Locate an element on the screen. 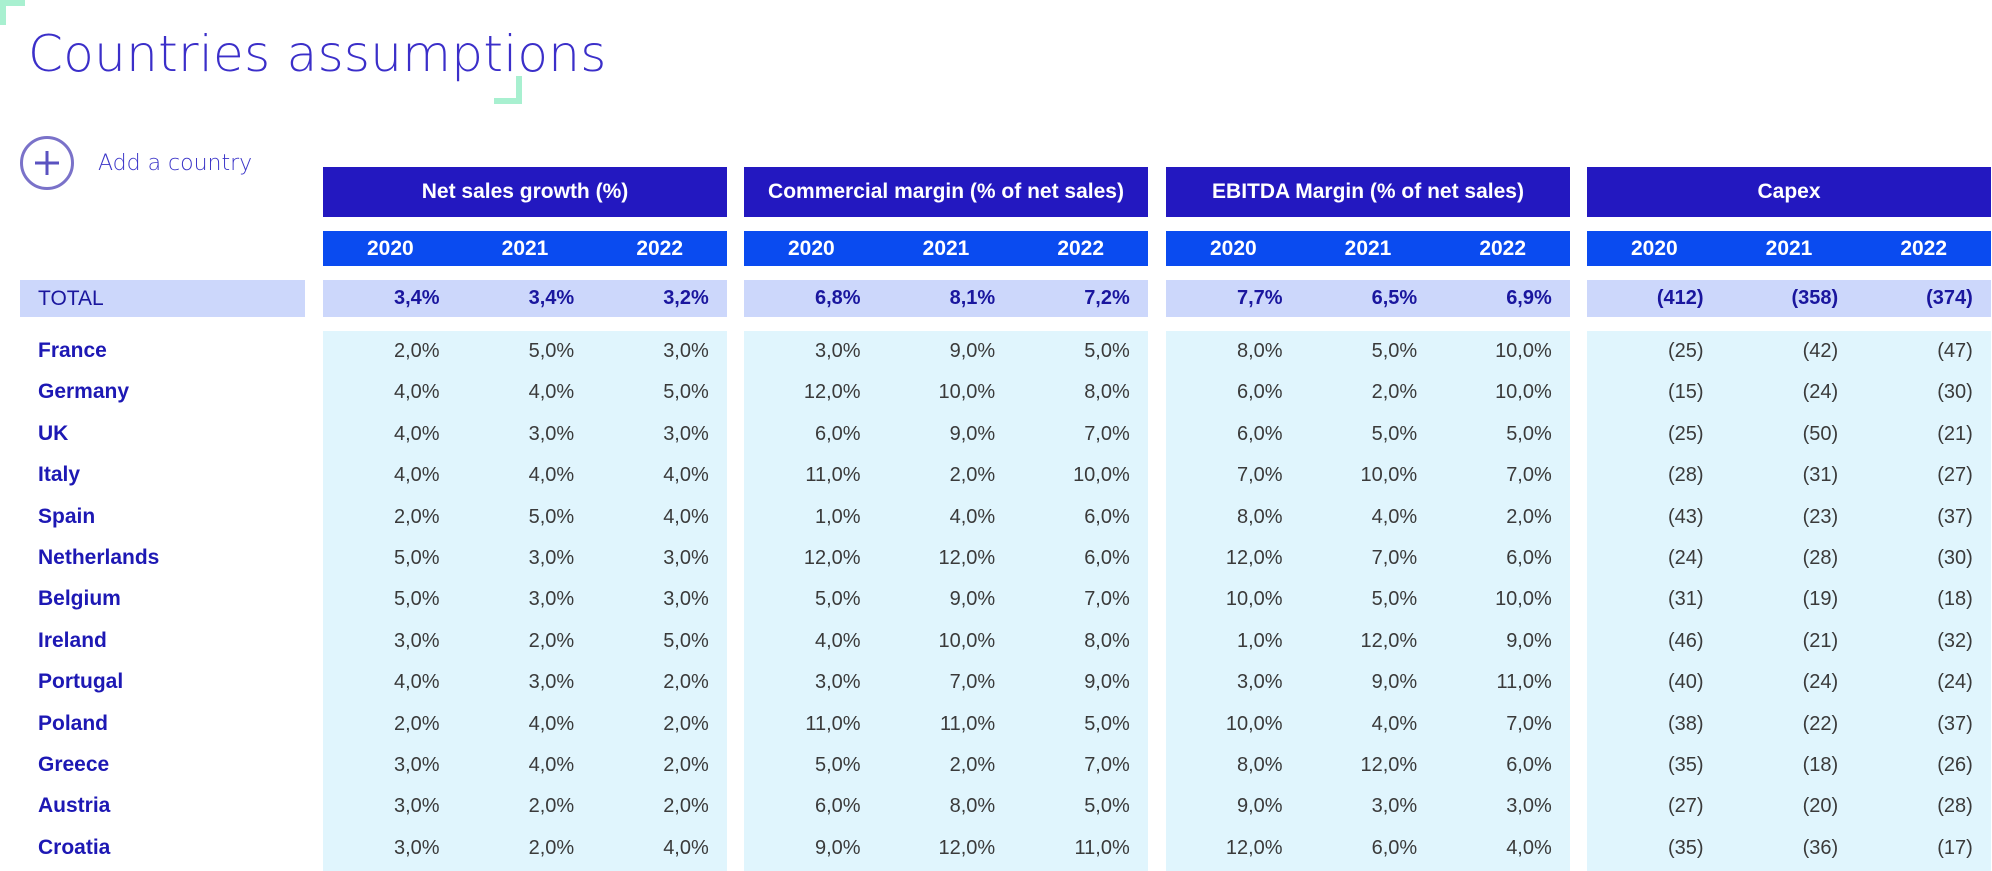  value-cell: (32) is located at coordinates (1955, 640).